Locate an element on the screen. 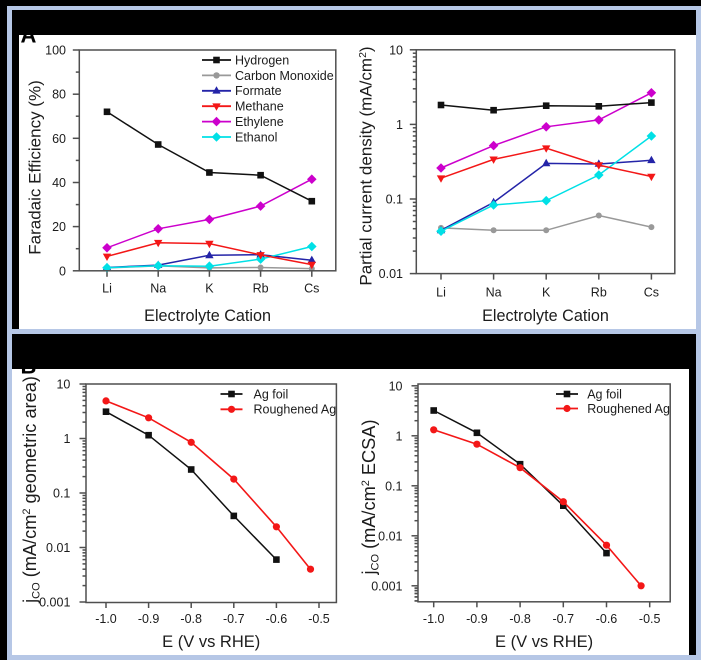 The image size is (701, 660). svg-text: 60 is located at coordinates (59, 139).